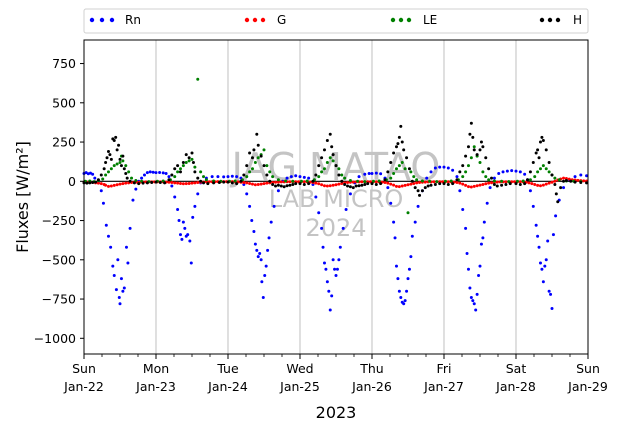  I want to click on y-tick-label: −250, so click(59, 220).